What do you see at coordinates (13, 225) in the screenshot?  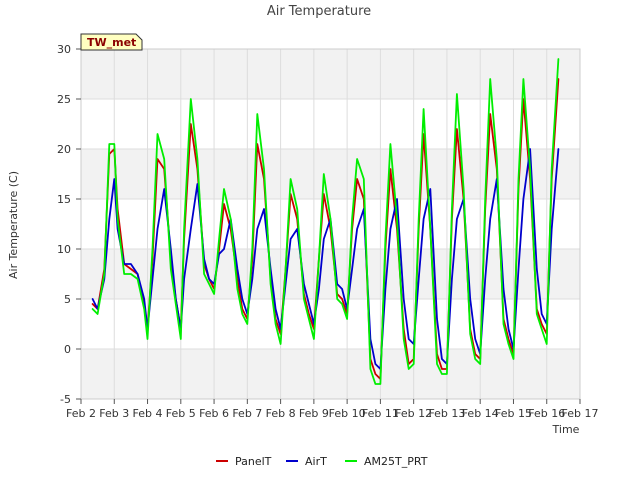 I see `y-axis-label: Air Temperature (C)` at bounding box center [13, 225].